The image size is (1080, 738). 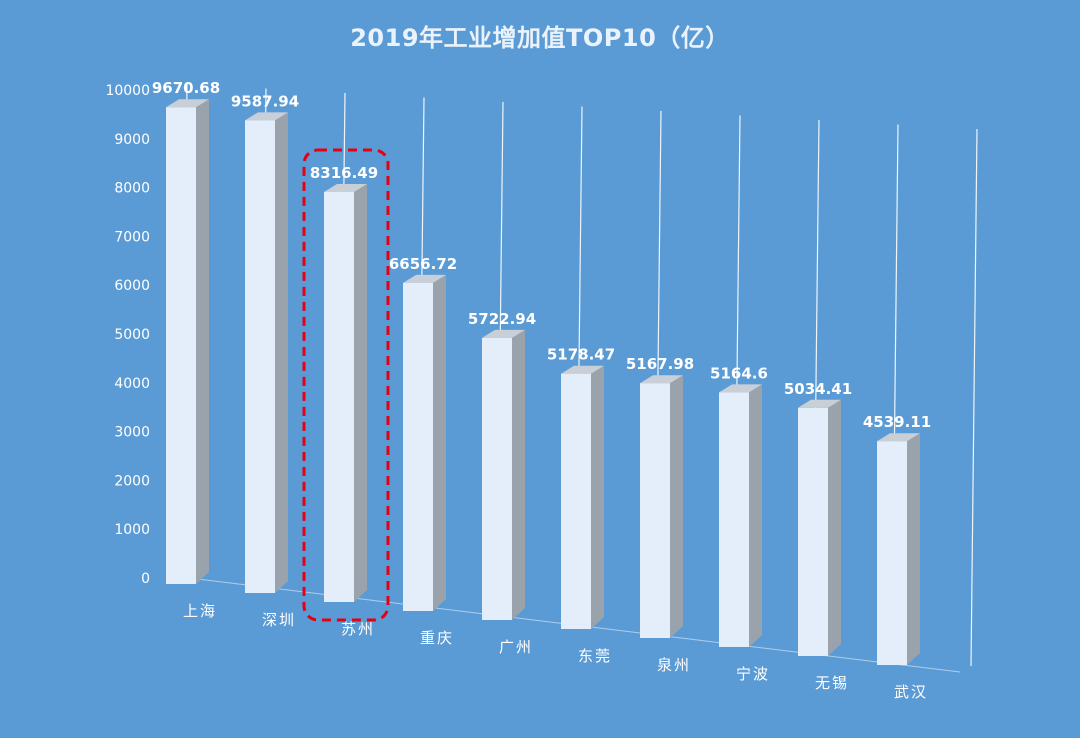 I want to click on chart-title: 2019年工业增加值TOP10（亿）, so click(x=540, y=38).